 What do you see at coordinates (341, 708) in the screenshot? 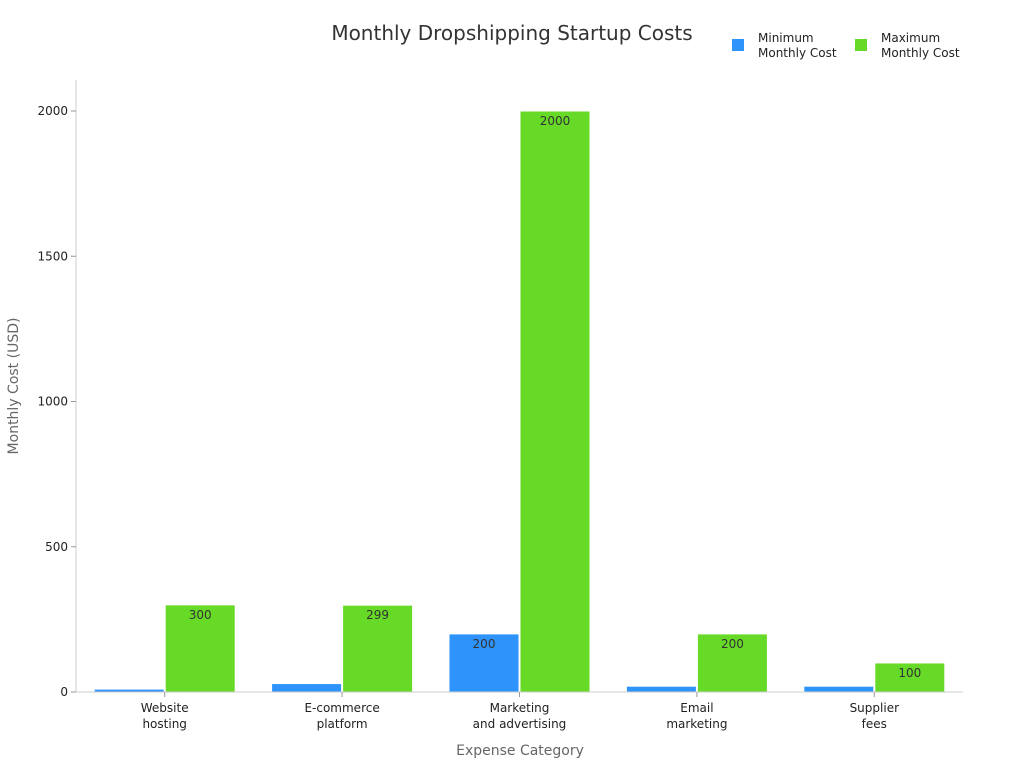
I see `x-tick-label: E-commerce` at bounding box center [341, 708].